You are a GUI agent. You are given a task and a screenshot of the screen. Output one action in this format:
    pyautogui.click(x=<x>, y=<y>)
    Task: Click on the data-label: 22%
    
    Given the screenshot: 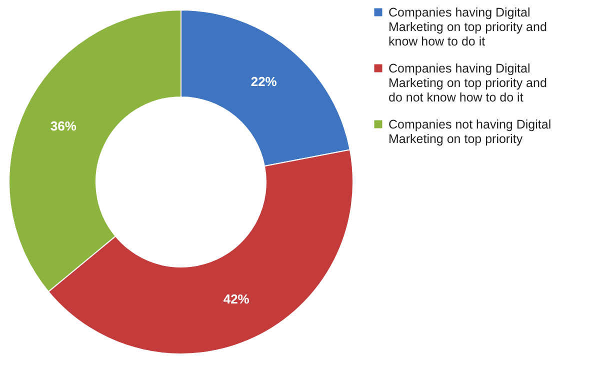 What is the action you would take?
    pyautogui.click(x=264, y=81)
    